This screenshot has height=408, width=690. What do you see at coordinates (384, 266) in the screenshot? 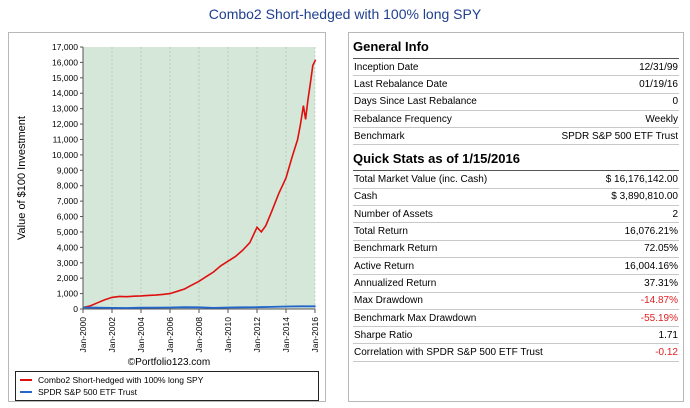
I see `row-label: Active Return` at bounding box center [384, 266].